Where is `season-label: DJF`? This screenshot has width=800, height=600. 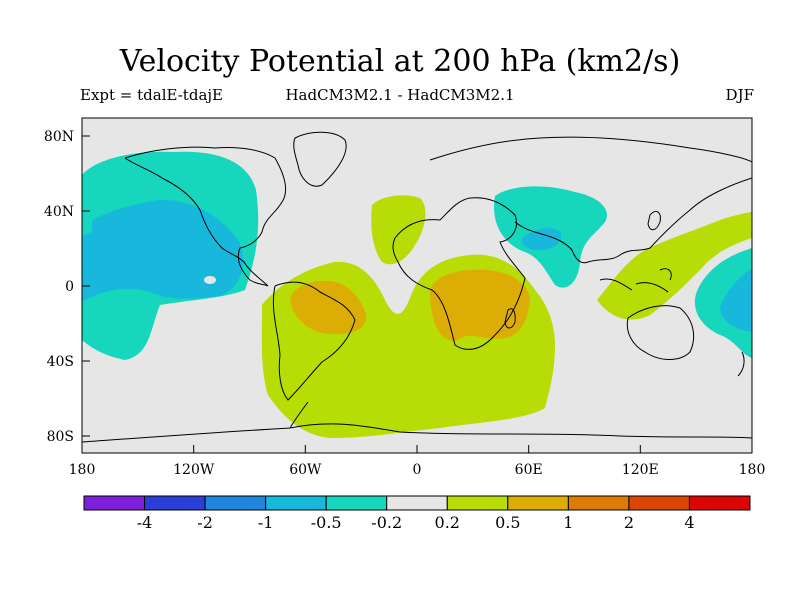 season-label: DJF is located at coordinates (739, 95).